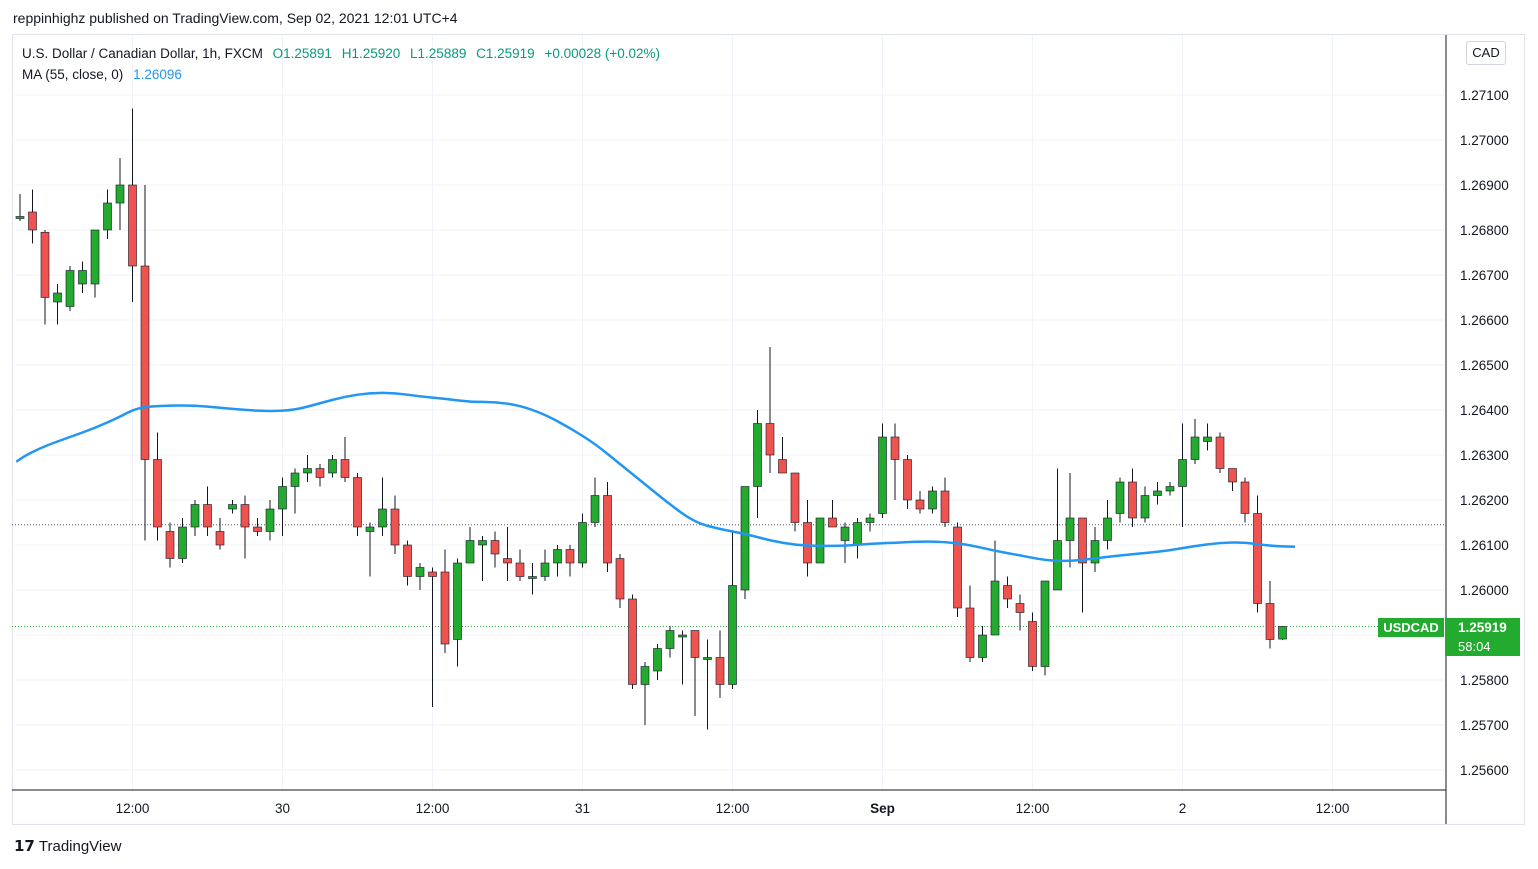 The height and width of the screenshot is (869, 1538). I want to click on legend-ma-label: MA (55, close, 0), so click(73, 74).